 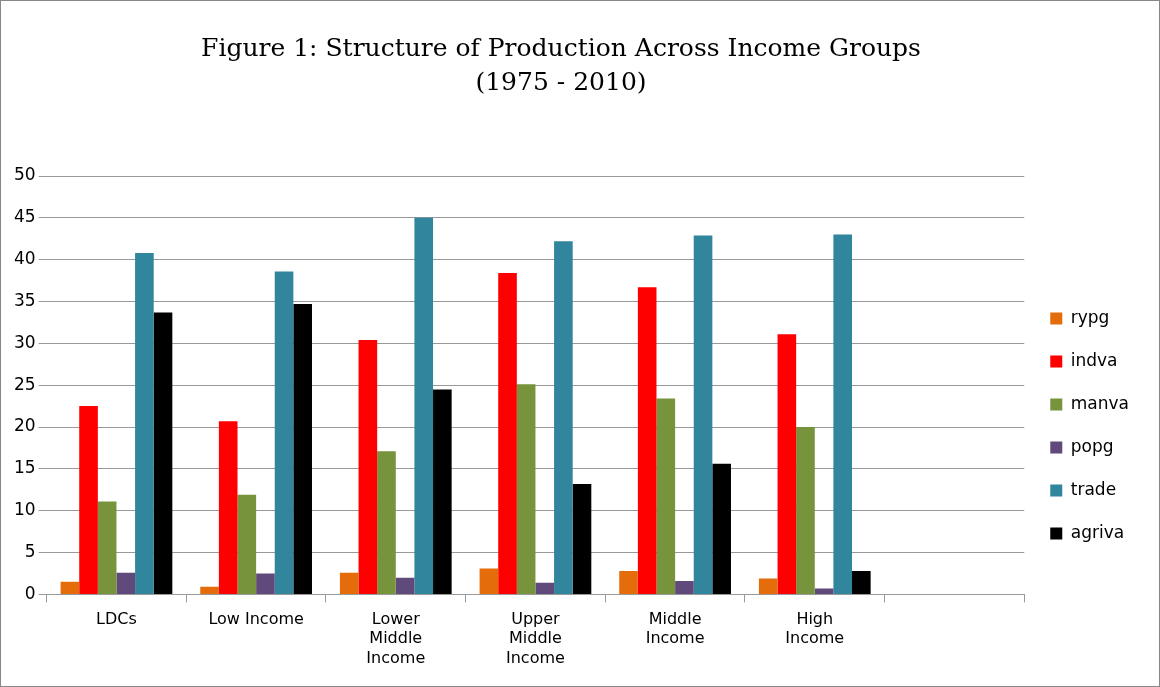 What do you see at coordinates (1090, 316) in the screenshot?
I see `legend-label: rypg` at bounding box center [1090, 316].